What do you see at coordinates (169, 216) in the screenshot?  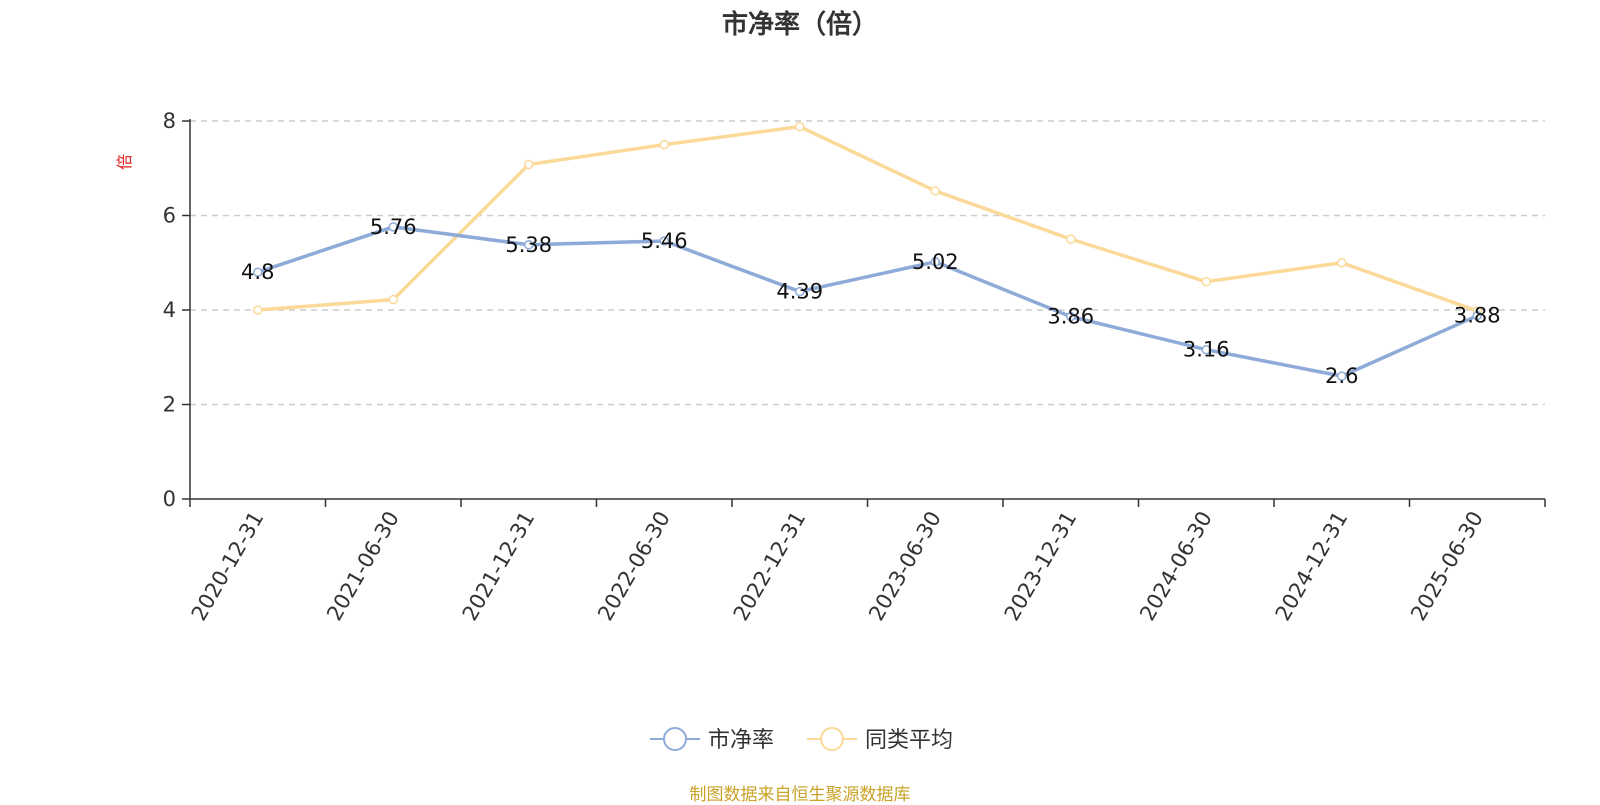 I see `y-tick-label: 6` at bounding box center [169, 216].